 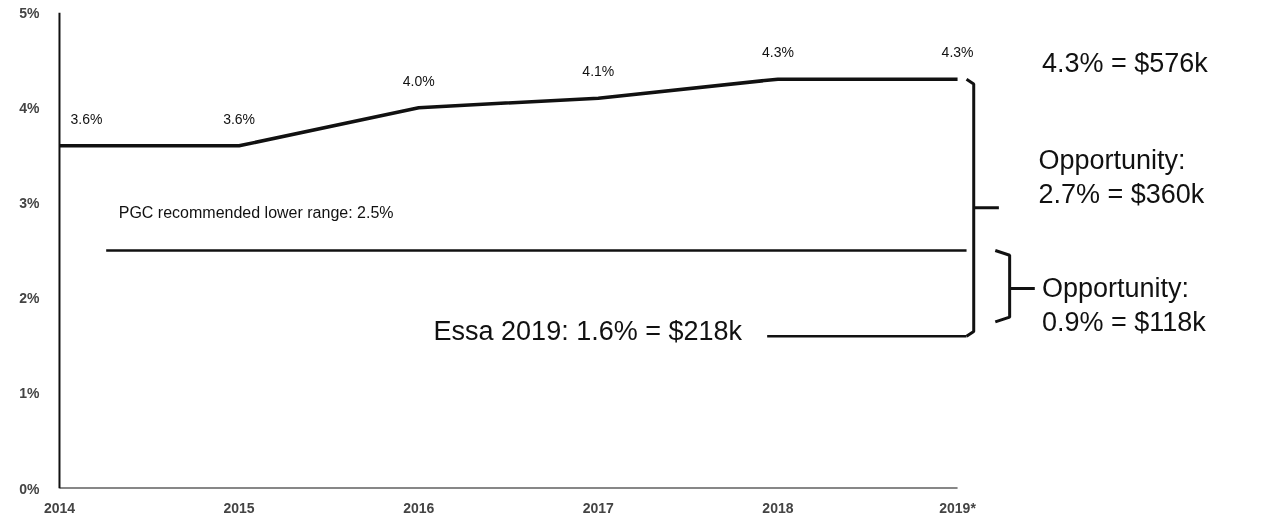 What do you see at coordinates (30, 202) in the screenshot?
I see `y-tick-label: 3%` at bounding box center [30, 202].